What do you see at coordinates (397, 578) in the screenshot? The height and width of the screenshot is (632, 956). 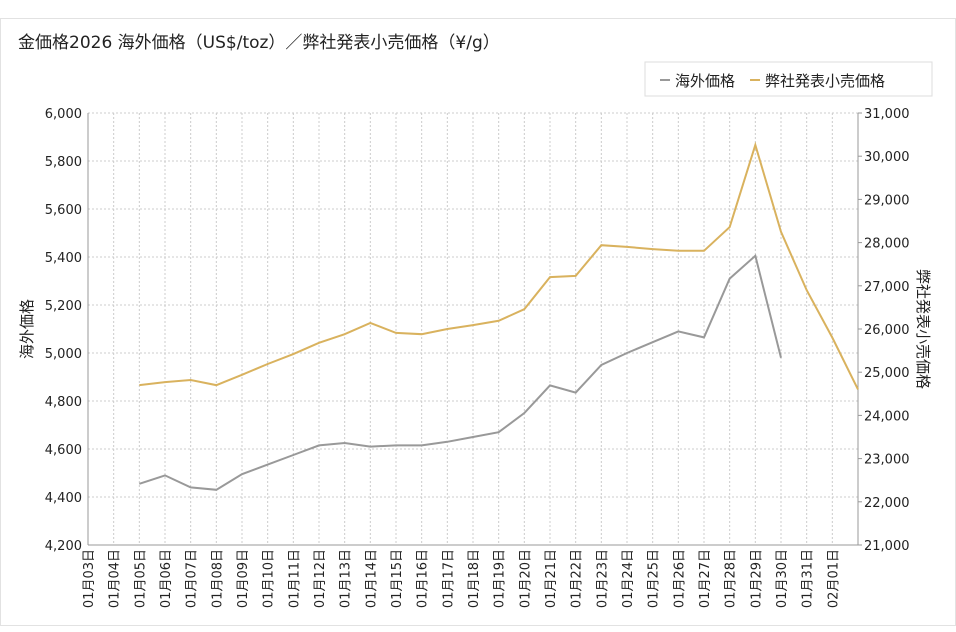 I see `x-tick-label: 01月15日` at bounding box center [397, 578].